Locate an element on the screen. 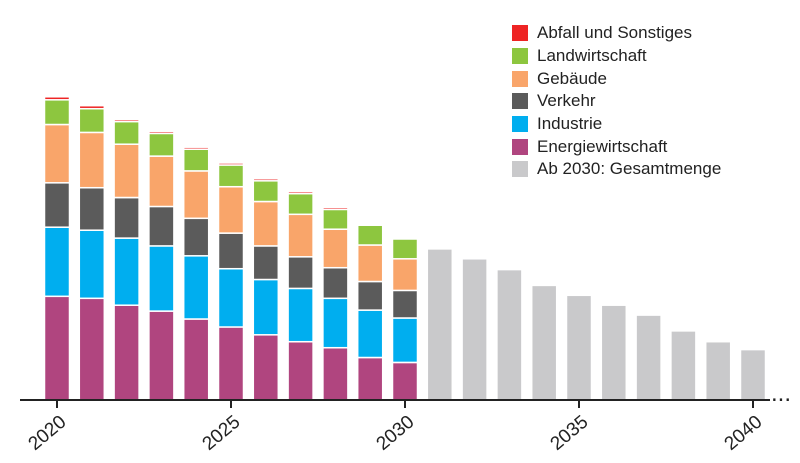 Image resolution: width=800 pixels, height=463 pixels. bar-2022-geb-ude is located at coordinates (126, 171).